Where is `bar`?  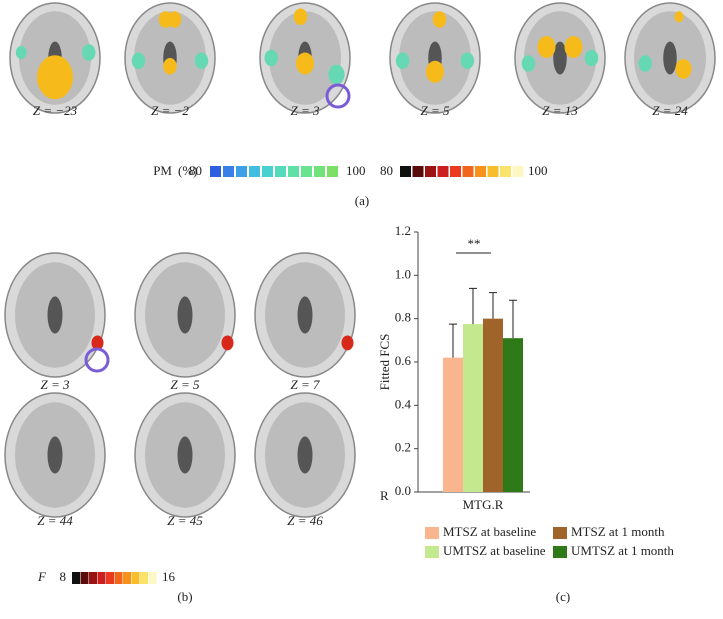
bar is located at coordinates (513, 415).